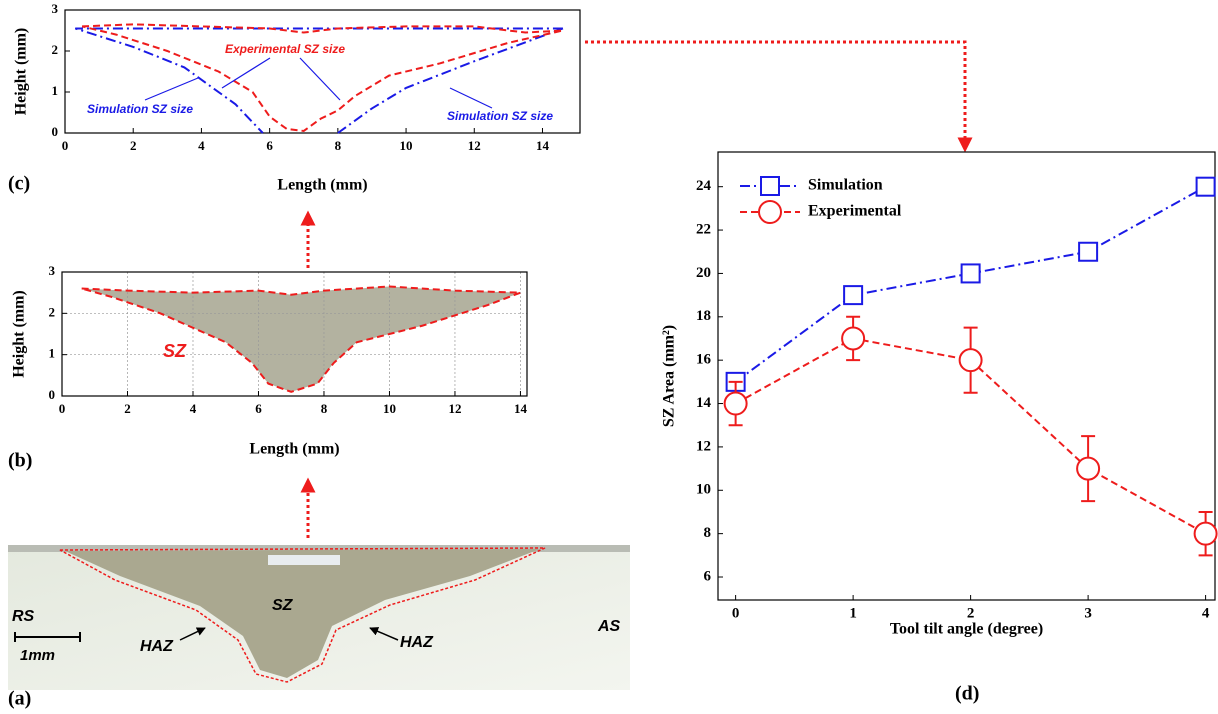  Describe the element at coordinates (319, 548) in the screenshot. I see `photo-surface` at that location.